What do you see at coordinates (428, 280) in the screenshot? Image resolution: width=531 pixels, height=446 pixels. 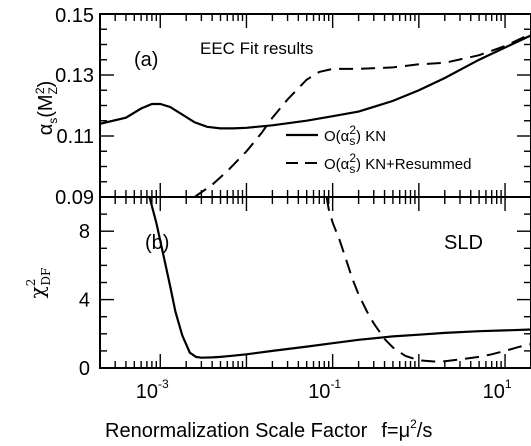 I see `series-b-kn-resummed-line` at bounding box center [428, 280].